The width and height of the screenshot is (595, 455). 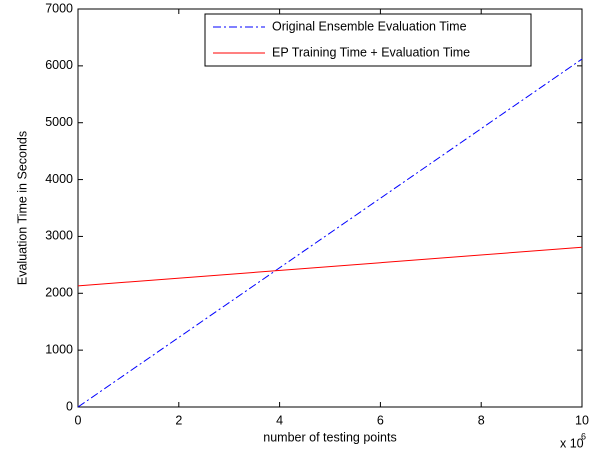 I want to click on y-tick-label: 7000, so click(x=59, y=8).